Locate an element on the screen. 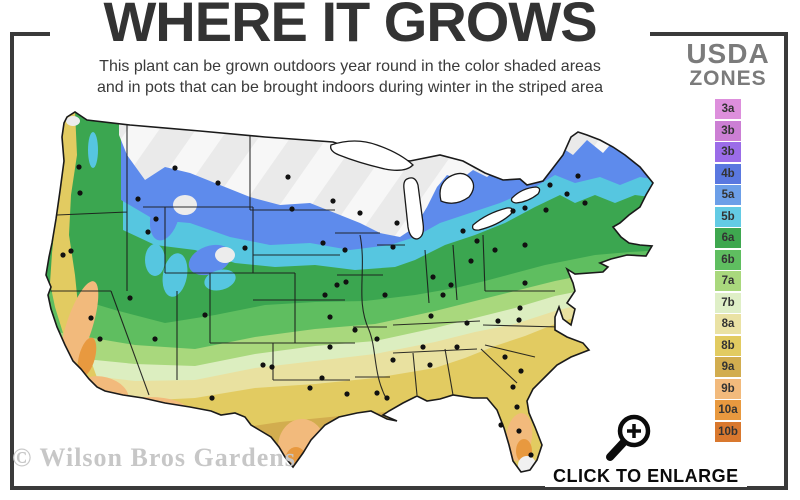 The width and height of the screenshot is (800, 500). zone-swatch-7b: 7b is located at coordinates (728, 302).